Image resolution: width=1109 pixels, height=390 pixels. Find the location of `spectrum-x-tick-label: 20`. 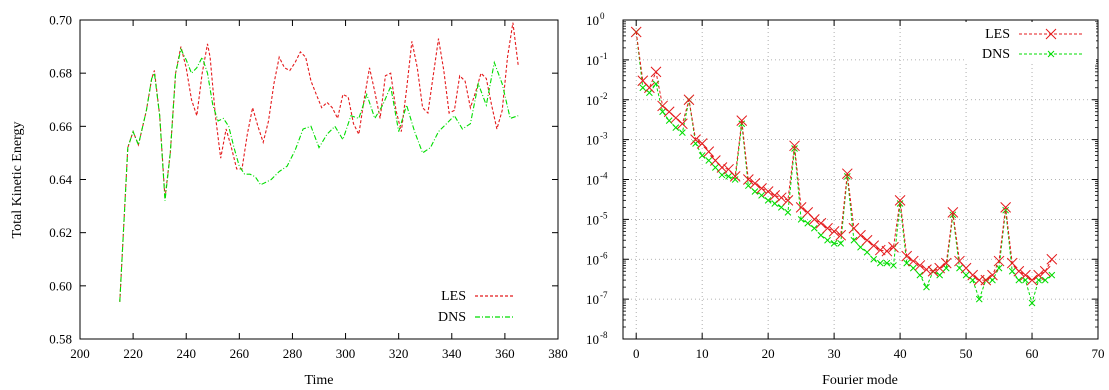

spectrum-x-tick-label: 20 is located at coordinates (768, 353).